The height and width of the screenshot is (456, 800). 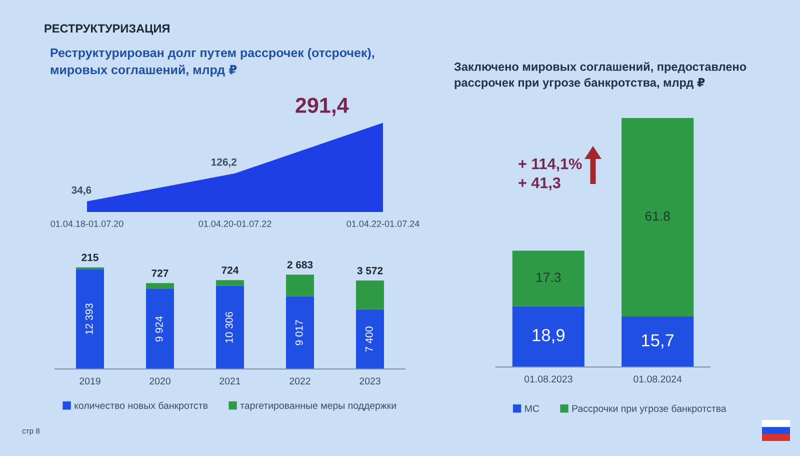 I want to click on x-tick-label: 01.08.2023, so click(x=548, y=379).